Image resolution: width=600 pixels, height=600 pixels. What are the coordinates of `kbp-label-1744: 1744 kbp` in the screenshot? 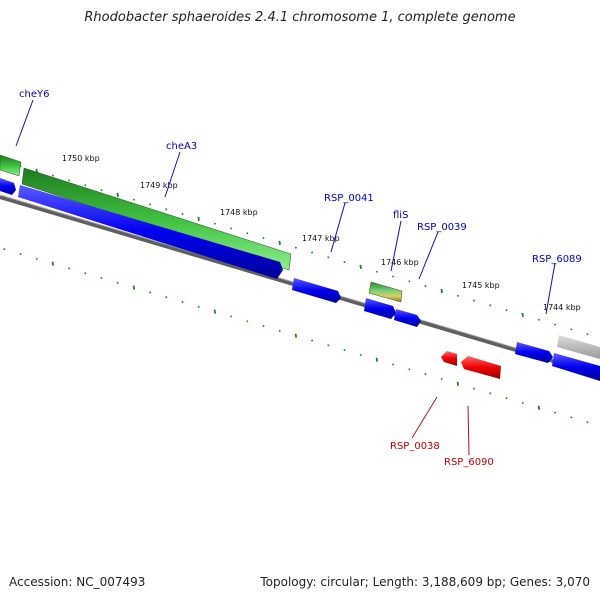 It's located at (562, 307).